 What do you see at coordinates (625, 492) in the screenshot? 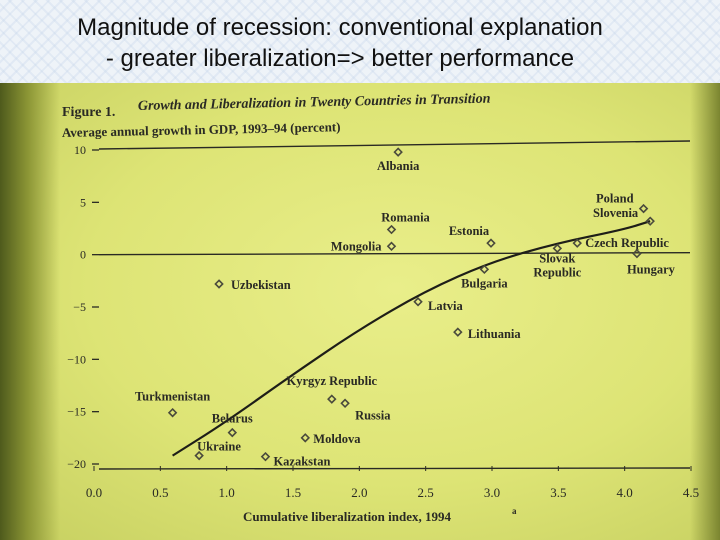
I see `x-tick-label: 4.0` at bounding box center [625, 492].